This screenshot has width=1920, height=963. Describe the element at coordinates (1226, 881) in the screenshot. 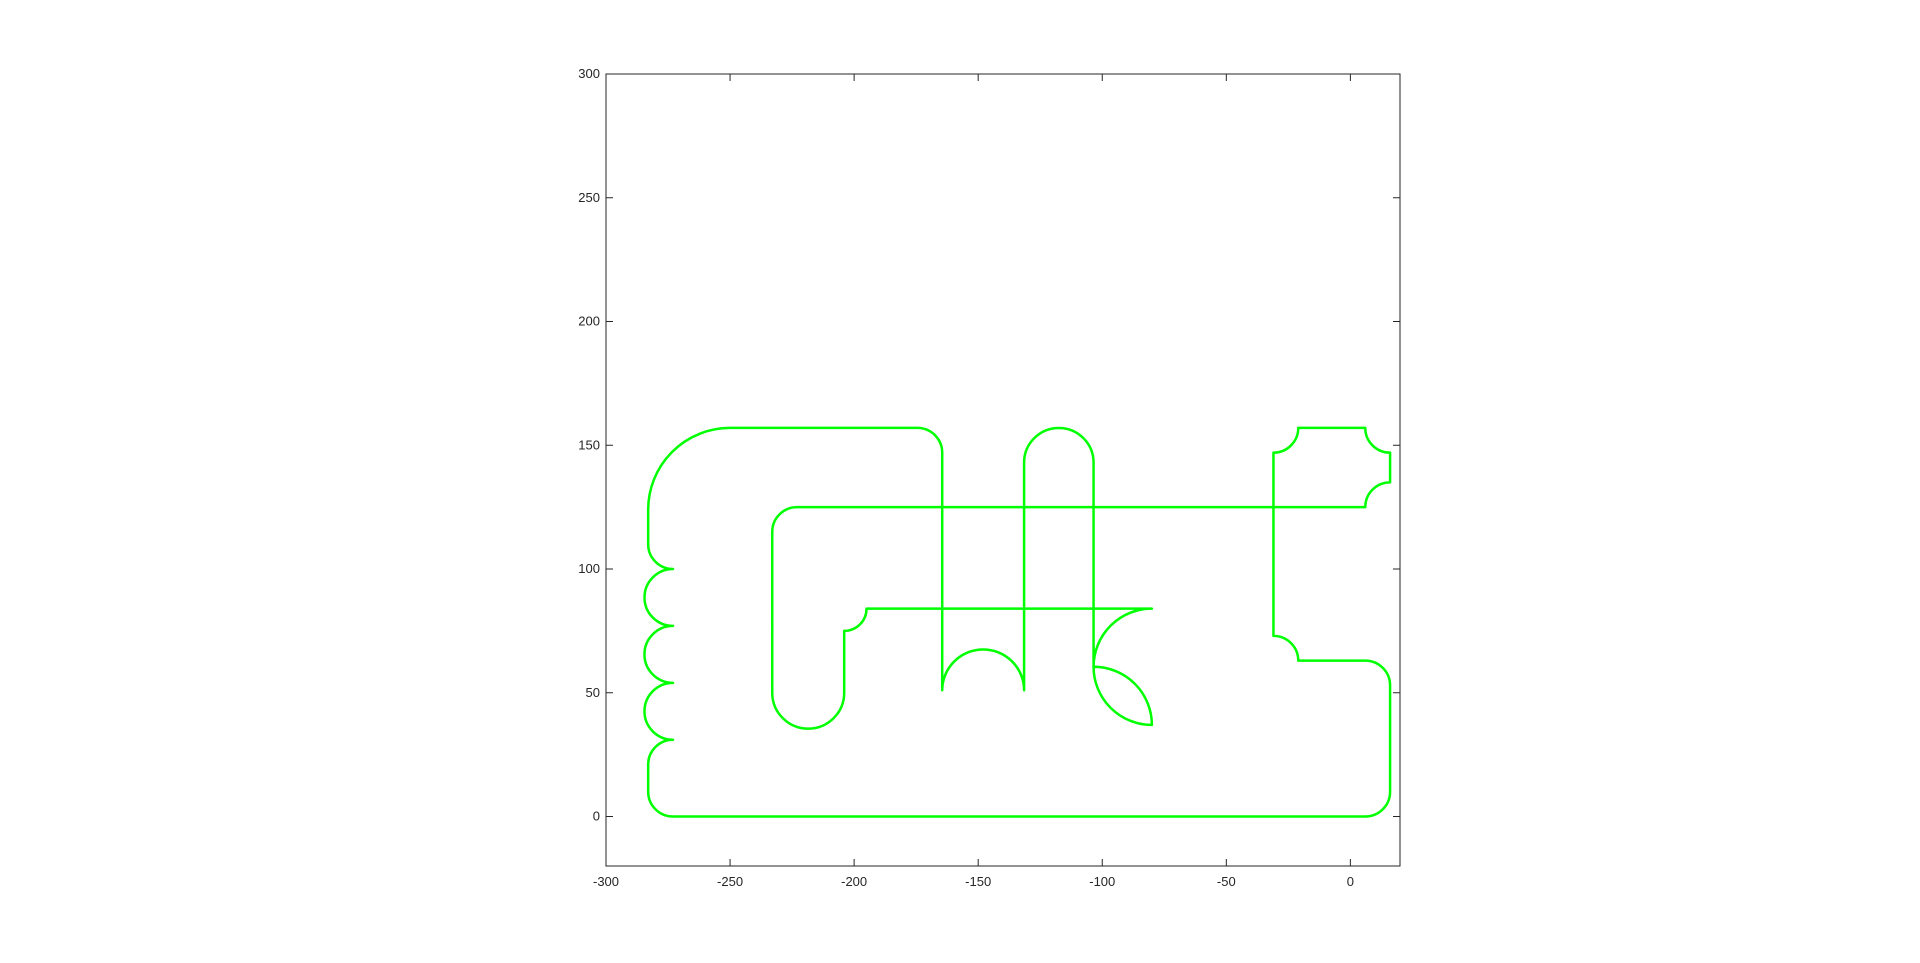

I see `x-tick-label: -50` at that location.